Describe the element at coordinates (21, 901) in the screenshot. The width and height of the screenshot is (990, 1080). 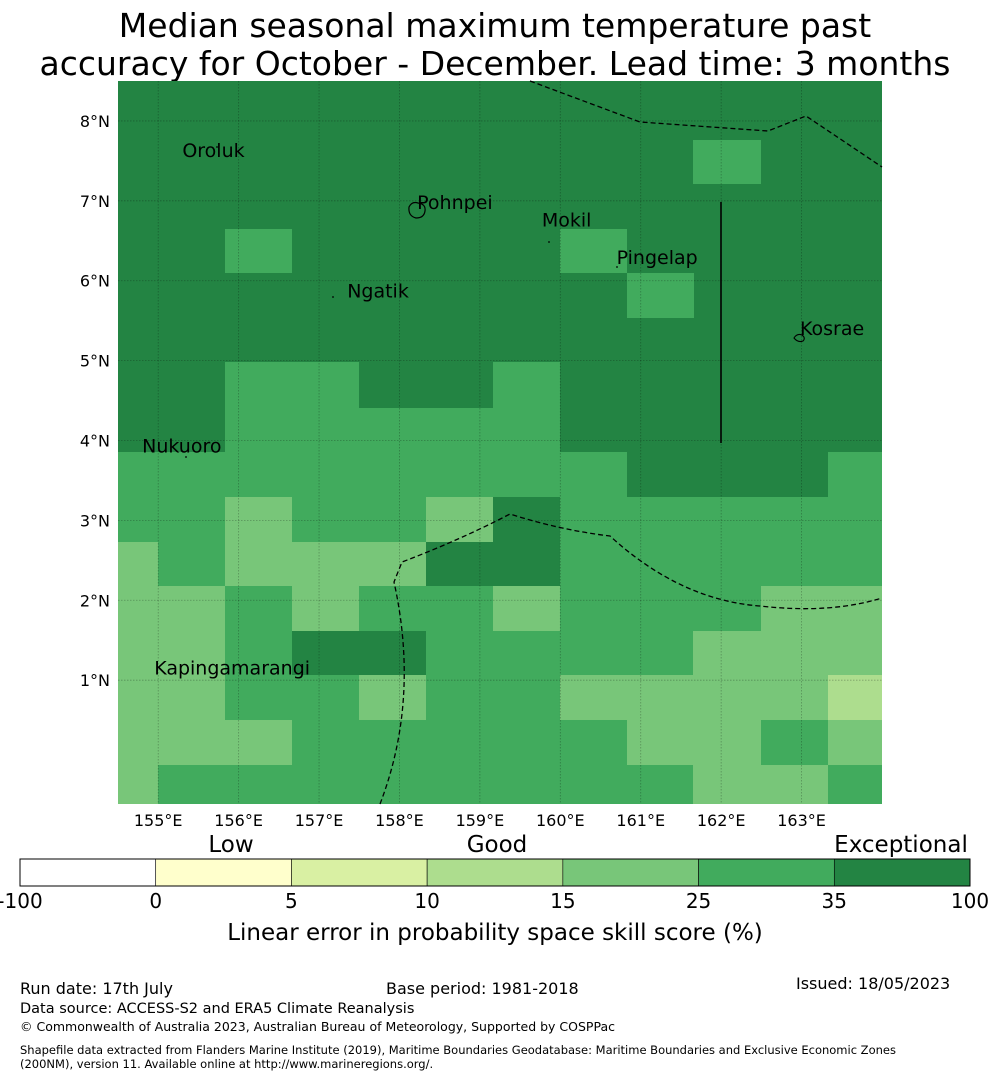
I see `colorbar-tick-label: -100` at that location.